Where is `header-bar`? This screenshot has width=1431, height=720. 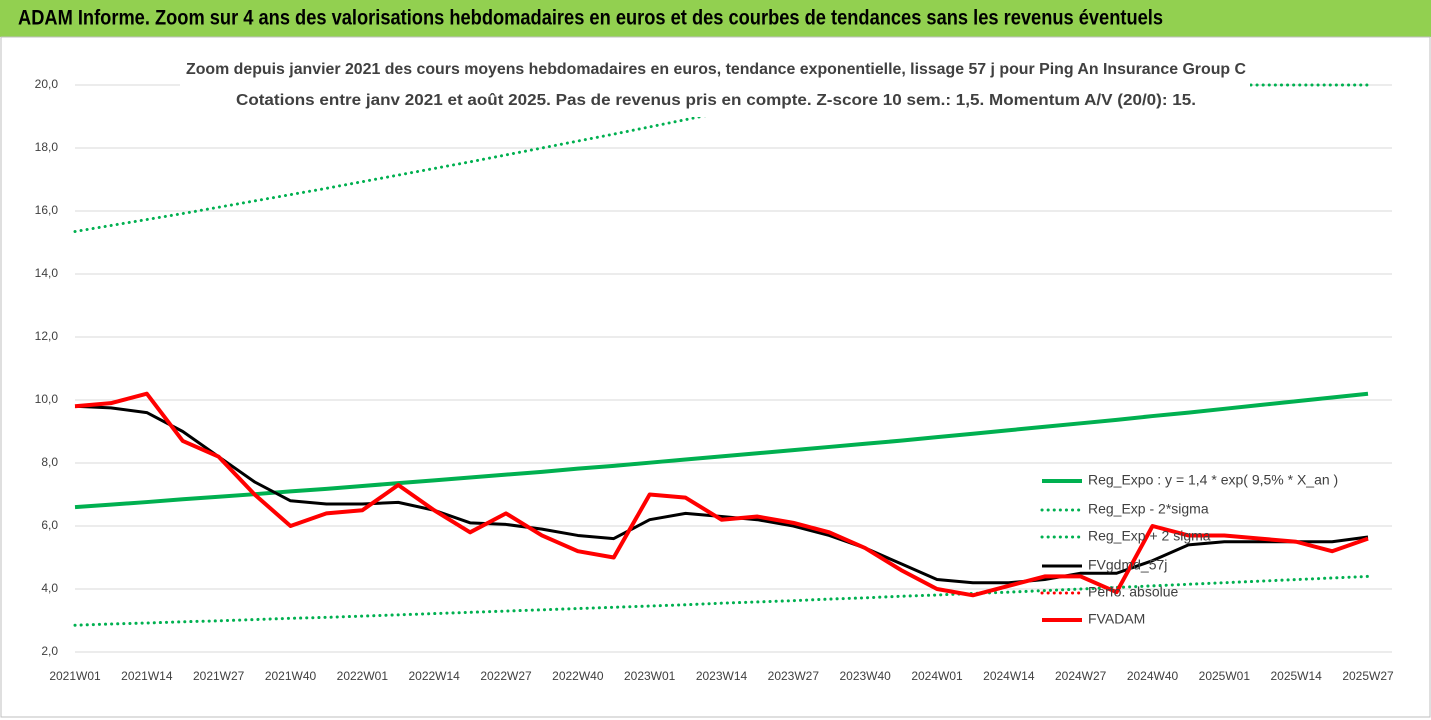
header-bar is located at coordinates (715, 18).